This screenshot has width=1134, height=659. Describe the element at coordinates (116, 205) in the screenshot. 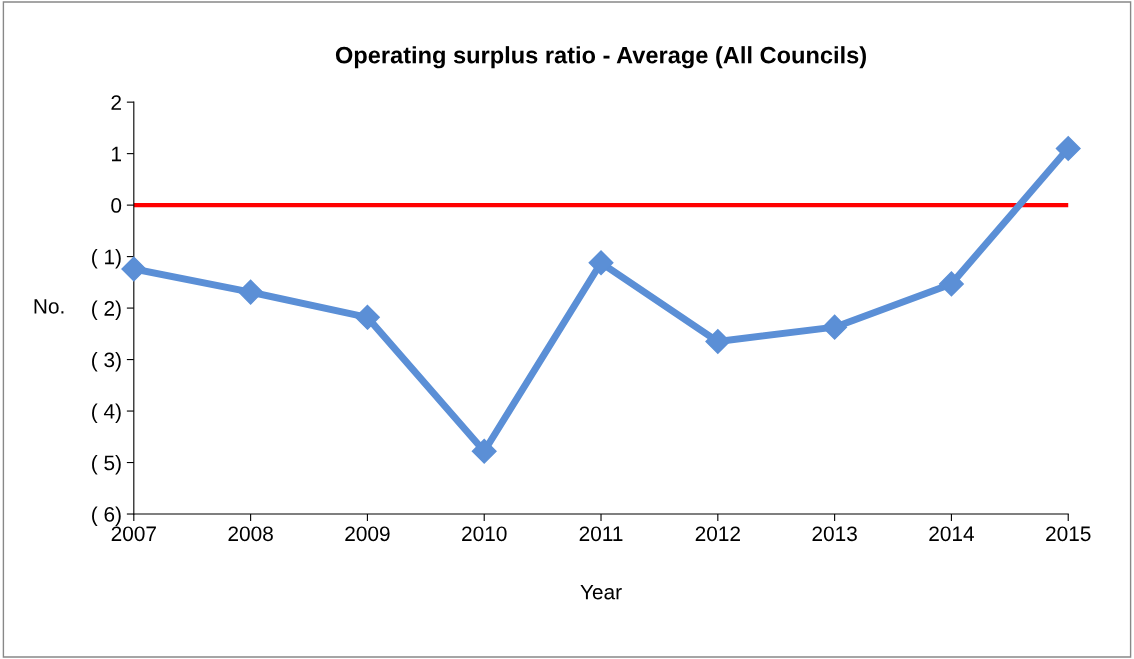

I see `y-tick-label: 0` at that location.